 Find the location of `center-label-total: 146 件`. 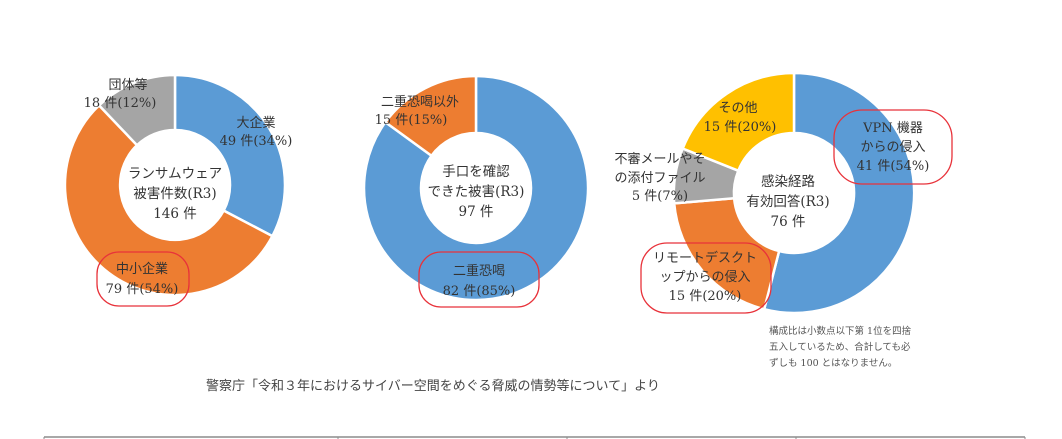

center-label-total: 146 件 is located at coordinates (175, 214).